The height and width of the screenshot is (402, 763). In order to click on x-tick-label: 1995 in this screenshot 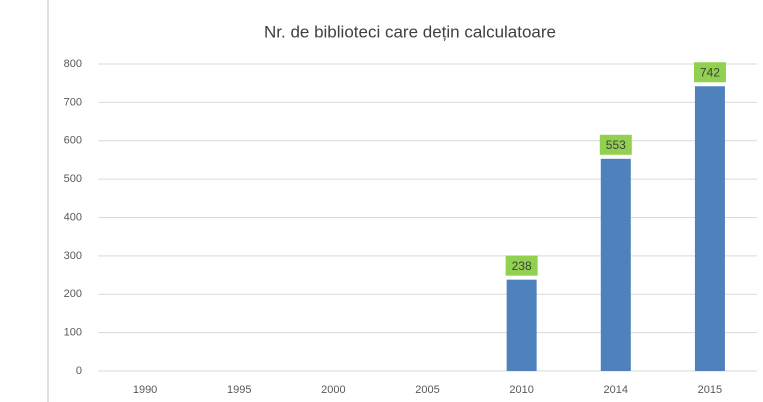, I will do `click(239, 390)`.